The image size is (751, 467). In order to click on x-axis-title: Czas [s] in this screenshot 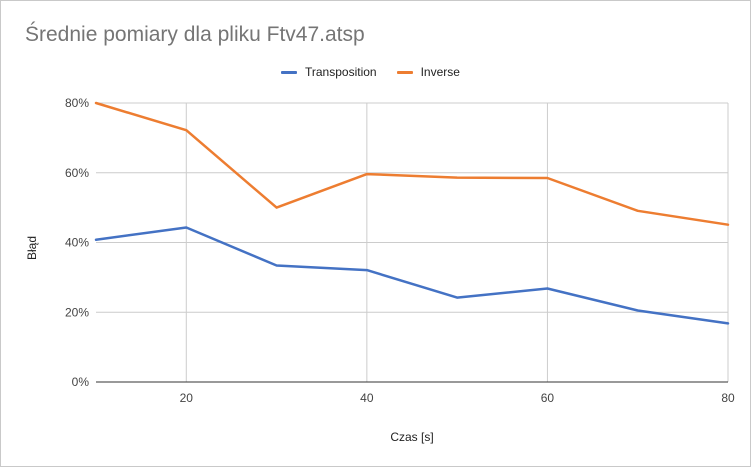, I will do `click(411, 437)`.